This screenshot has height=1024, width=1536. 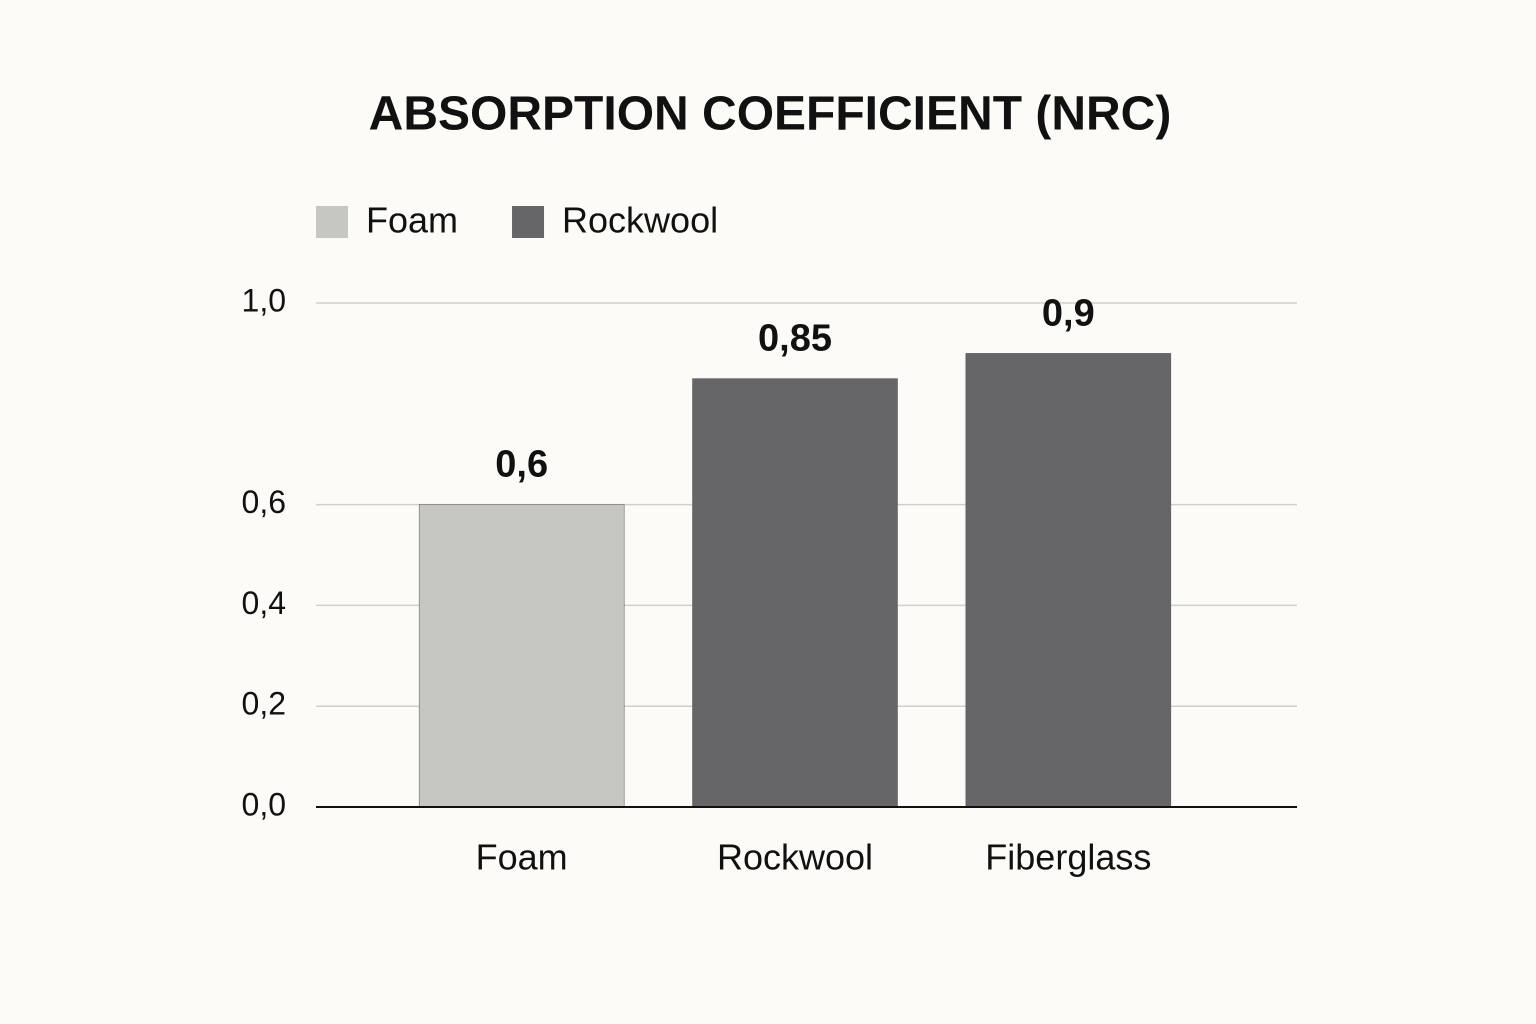 What do you see at coordinates (264, 502) in the screenshot?
I see `y-tick-label: 0,6` at bounding box center [264, 502].